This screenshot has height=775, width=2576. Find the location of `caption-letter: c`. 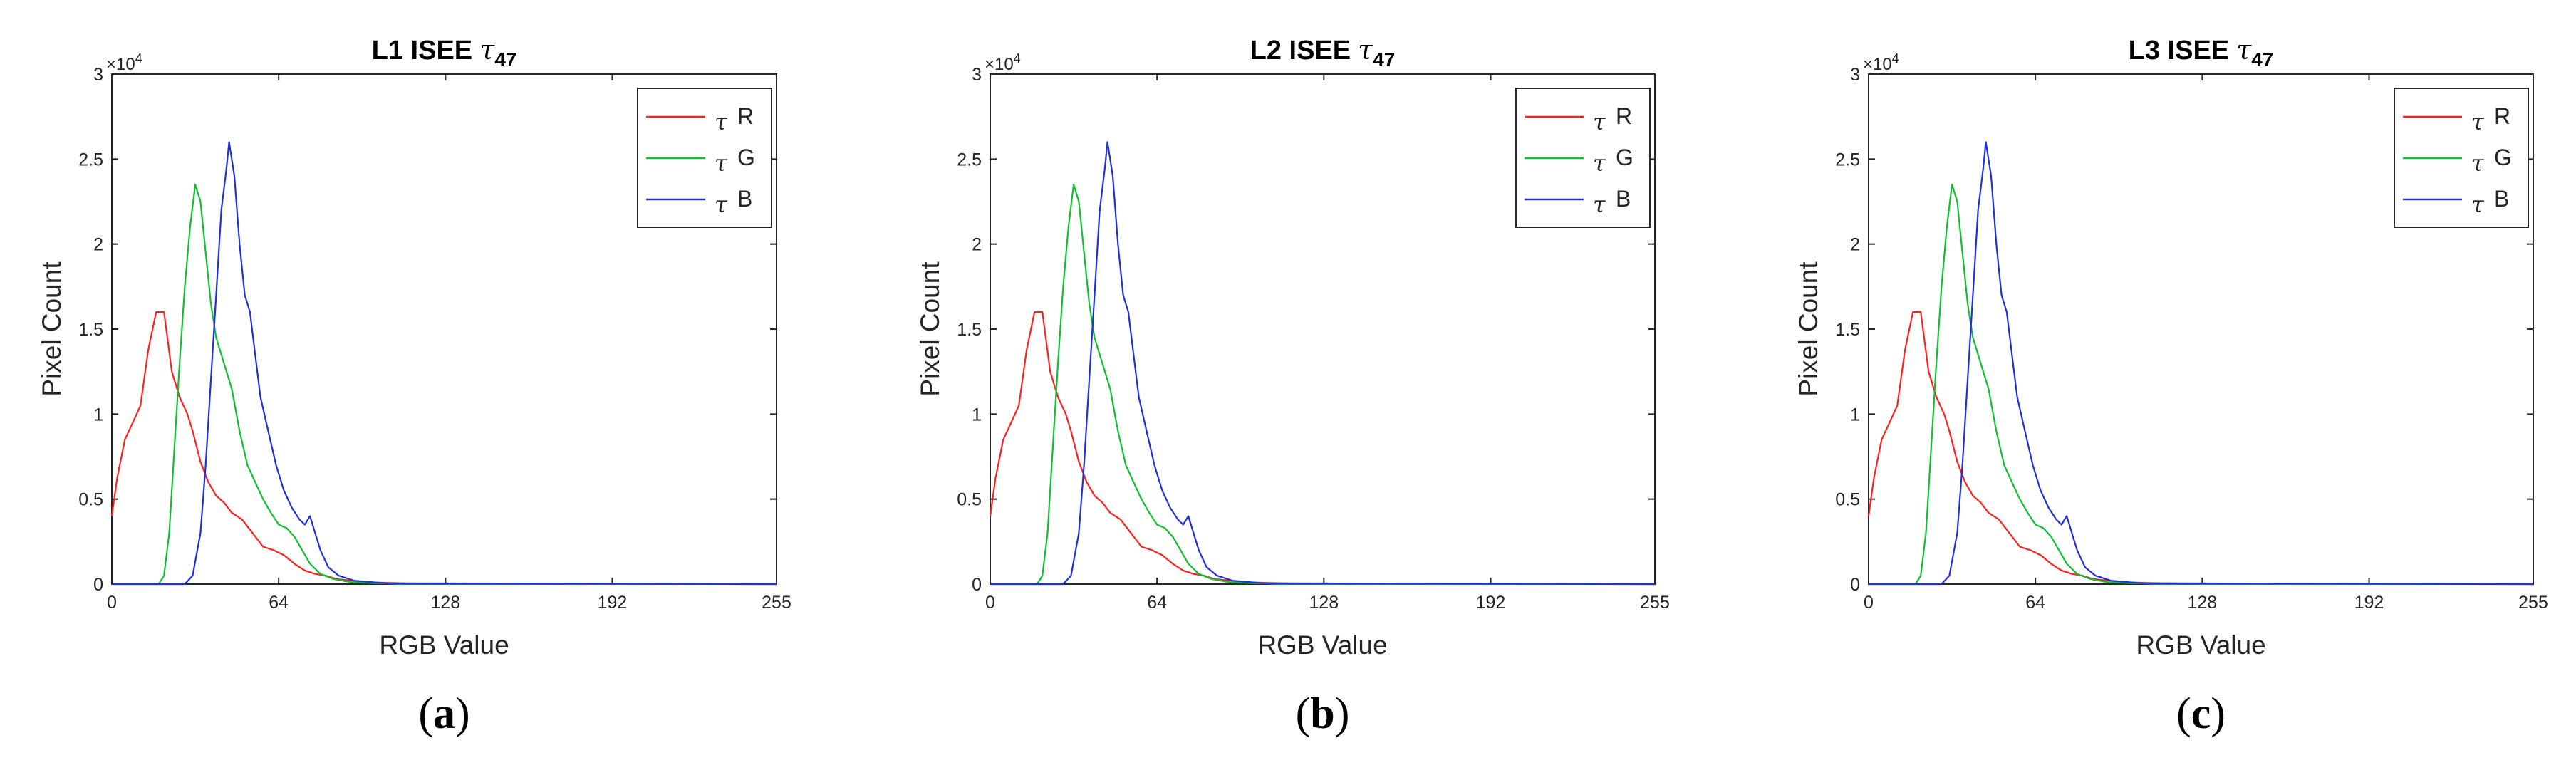

caption-letter: c is located at coordinates (2201, 714).